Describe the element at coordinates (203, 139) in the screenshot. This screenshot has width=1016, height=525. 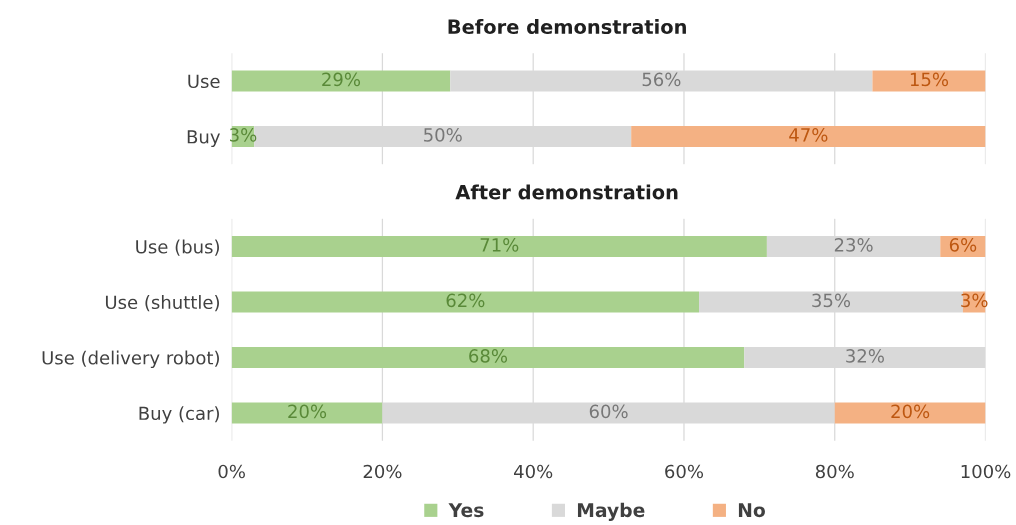
I see `y-tick-label: Buy` at that location.